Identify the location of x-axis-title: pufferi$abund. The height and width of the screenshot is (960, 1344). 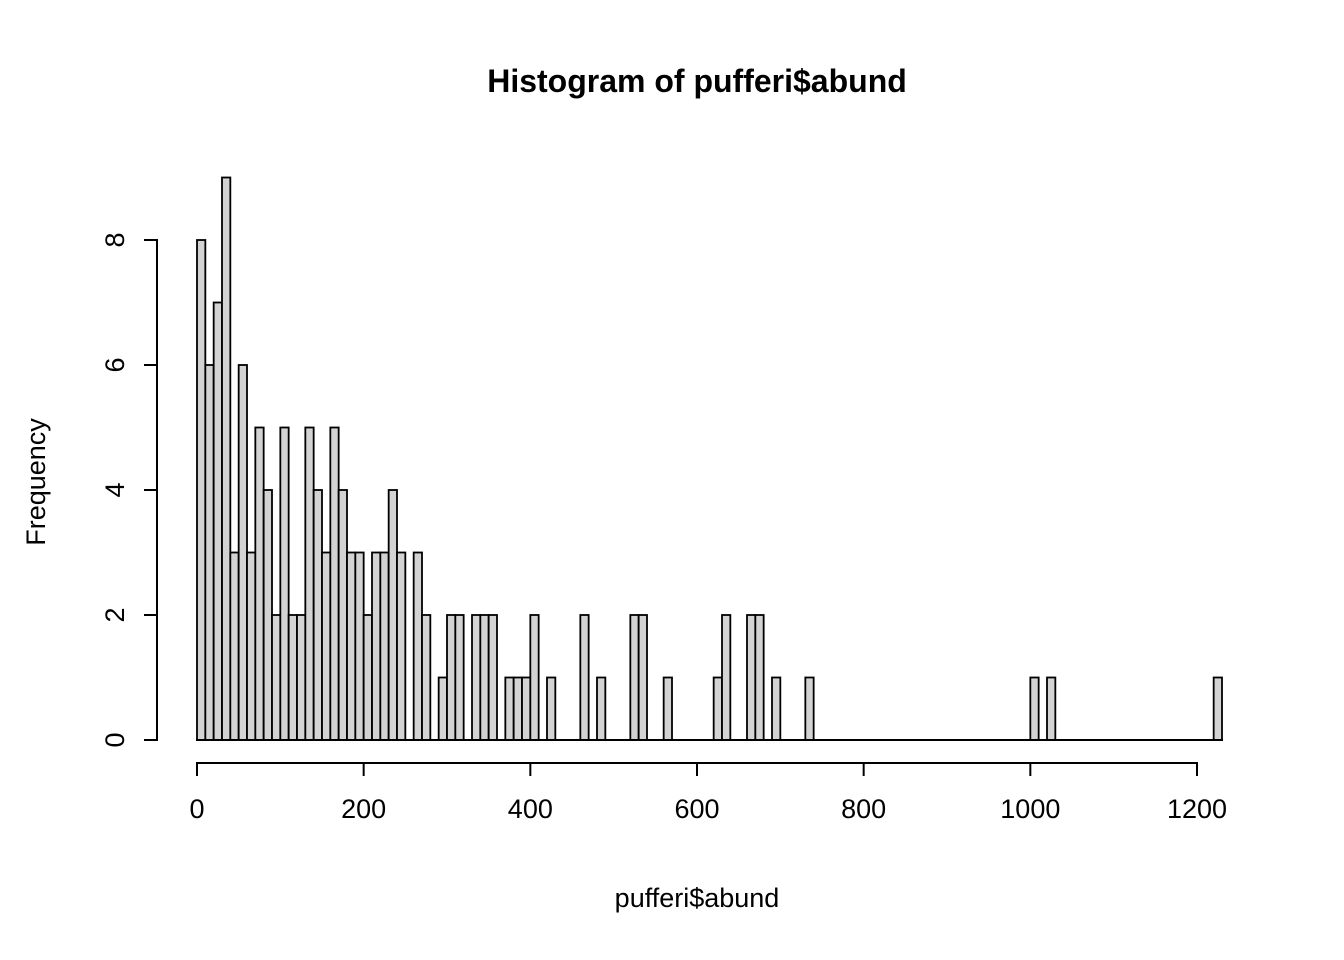
(697, 898).